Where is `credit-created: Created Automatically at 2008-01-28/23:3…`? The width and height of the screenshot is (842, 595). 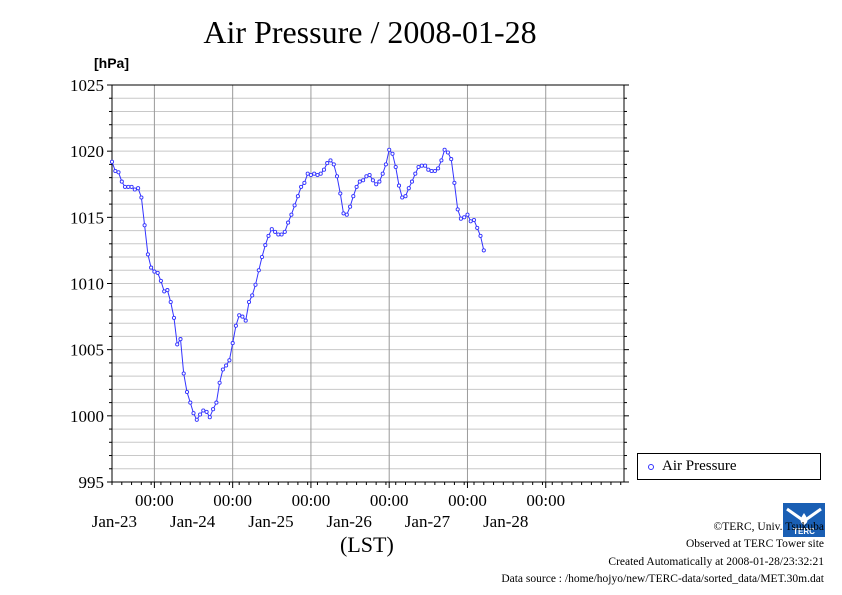 credit-created: Created Automatically at 2008-01-28/23:3… is located at coordinates (716, 562).